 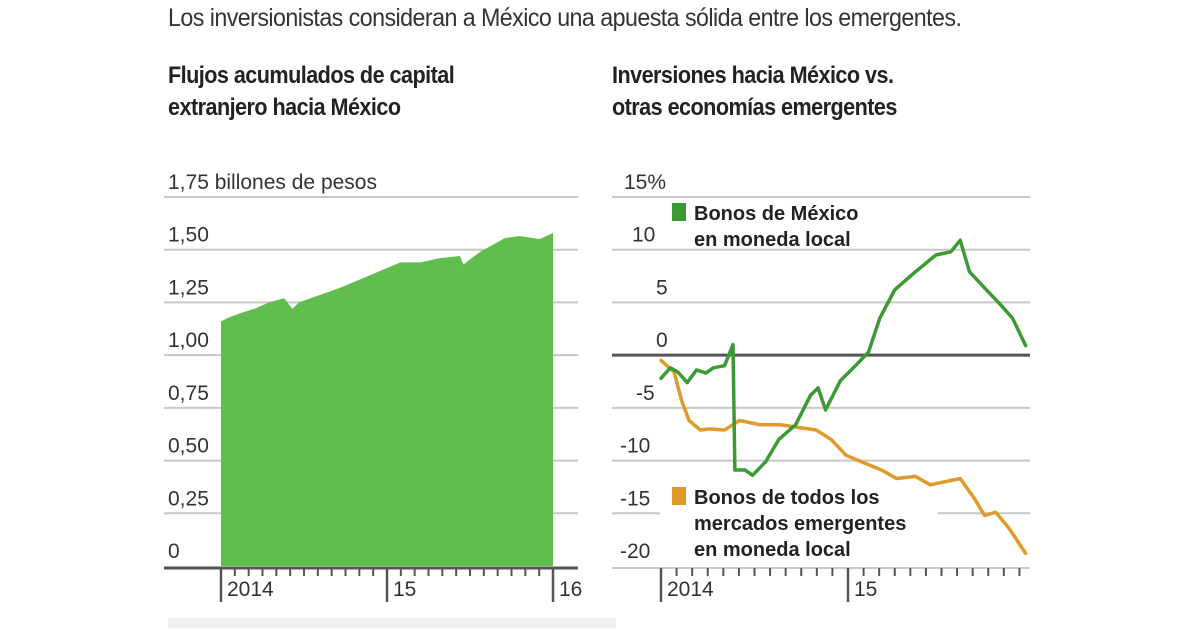 What do you see at coordinates (679, 496) in the screenshot?
I see `legend-emerging-markets-bonds-swatch` at bounding box center [679, 496].